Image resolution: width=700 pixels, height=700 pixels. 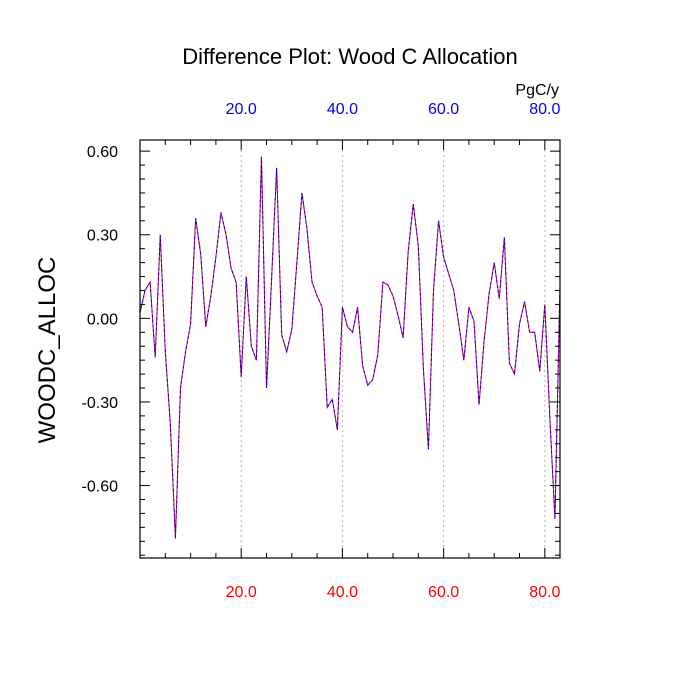 I want to click on y-tick-label: -0.60, so click(x=100, y=487).